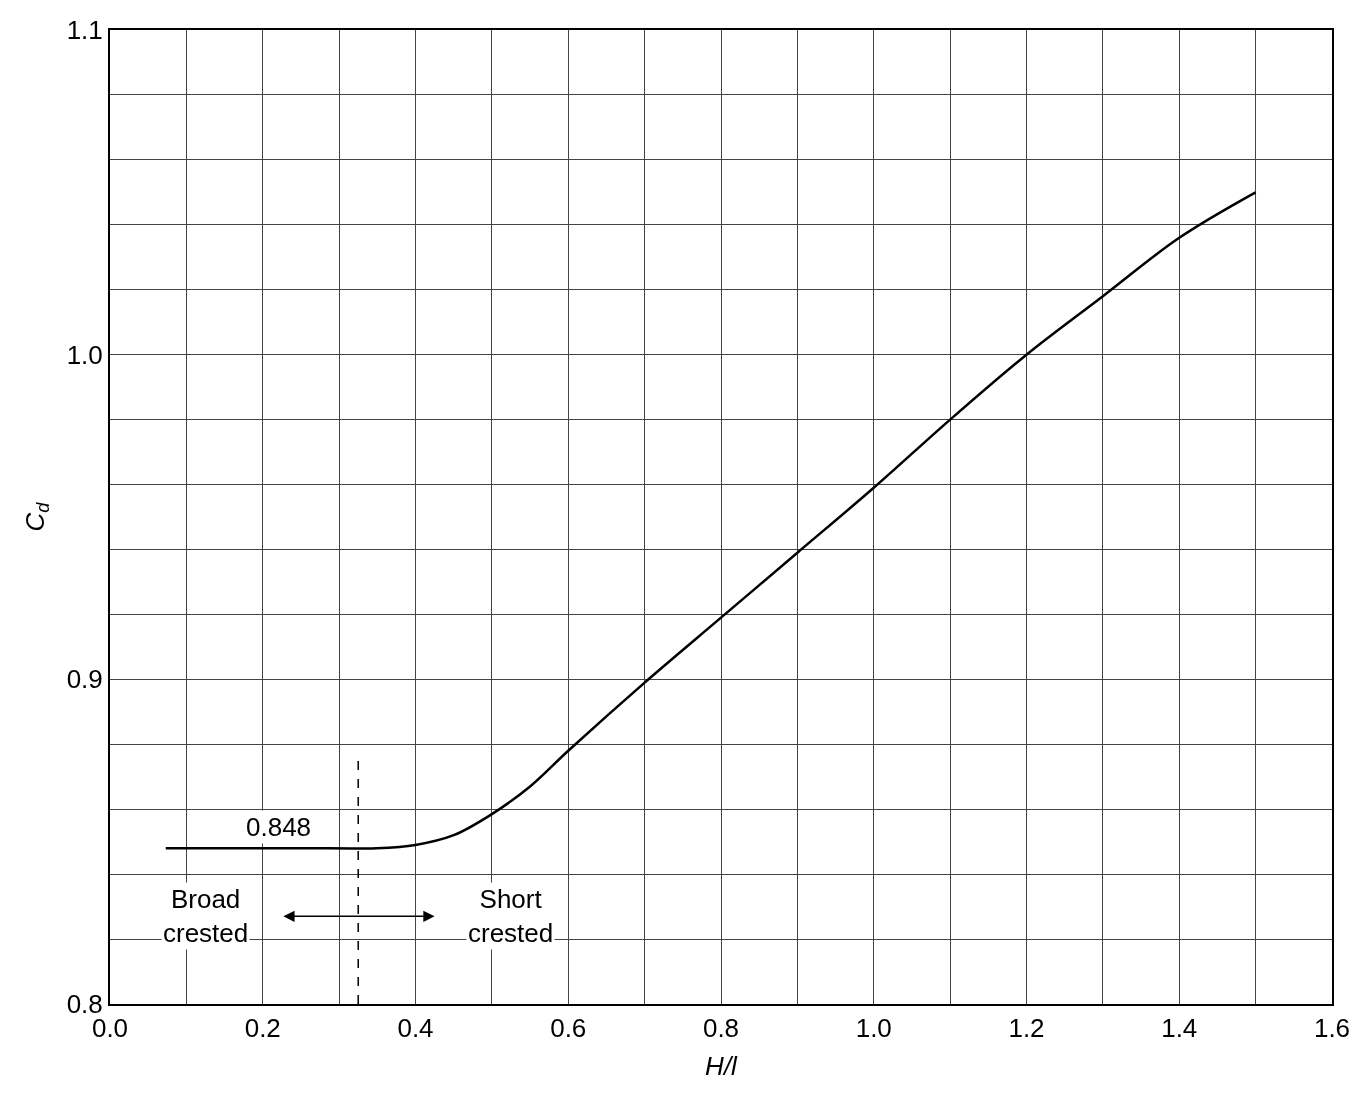  I want to click on annotation: Short crested, so click(511, 916).